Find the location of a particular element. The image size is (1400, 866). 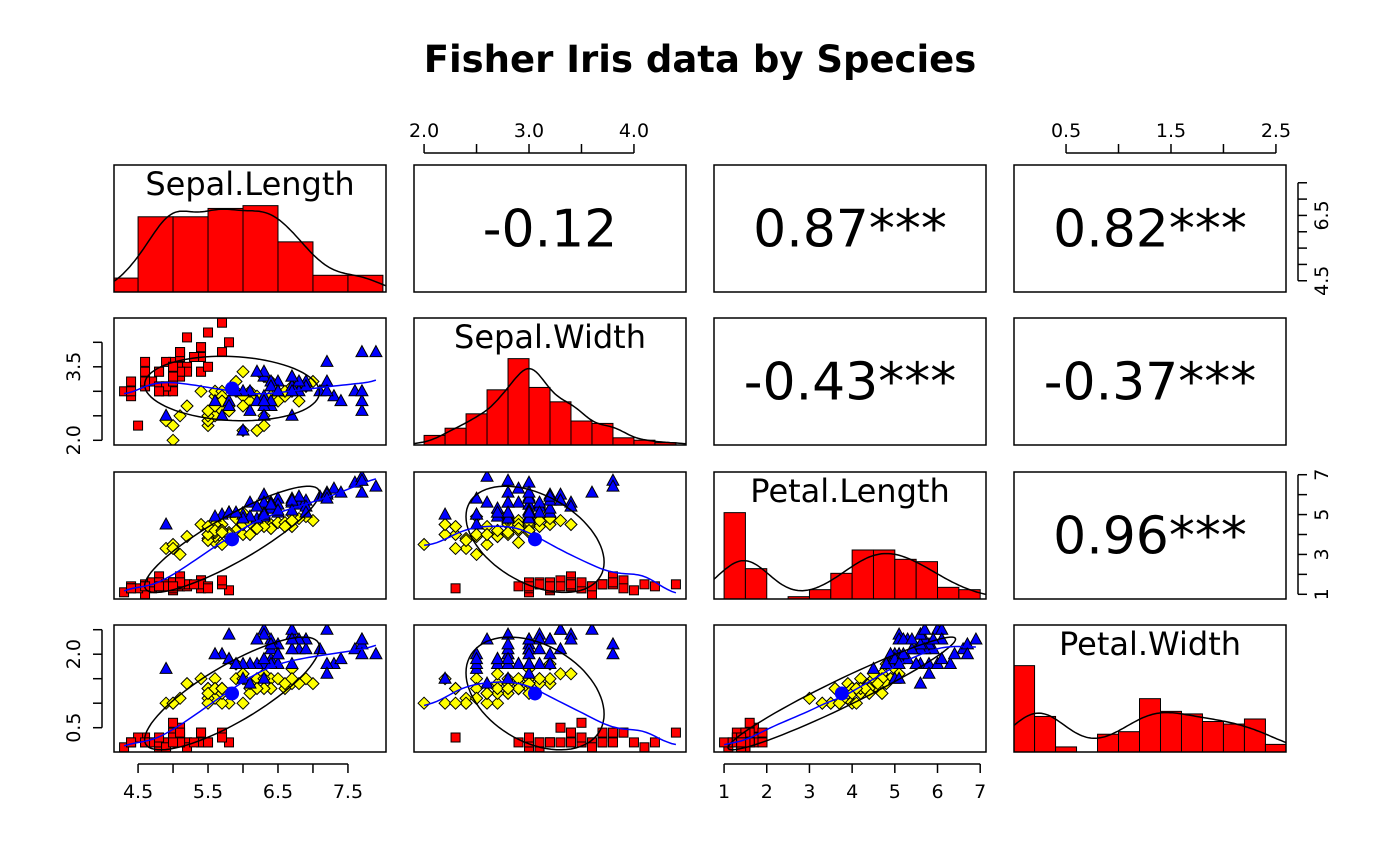

tick-label: 5 is located at coordinates (1322, 515).